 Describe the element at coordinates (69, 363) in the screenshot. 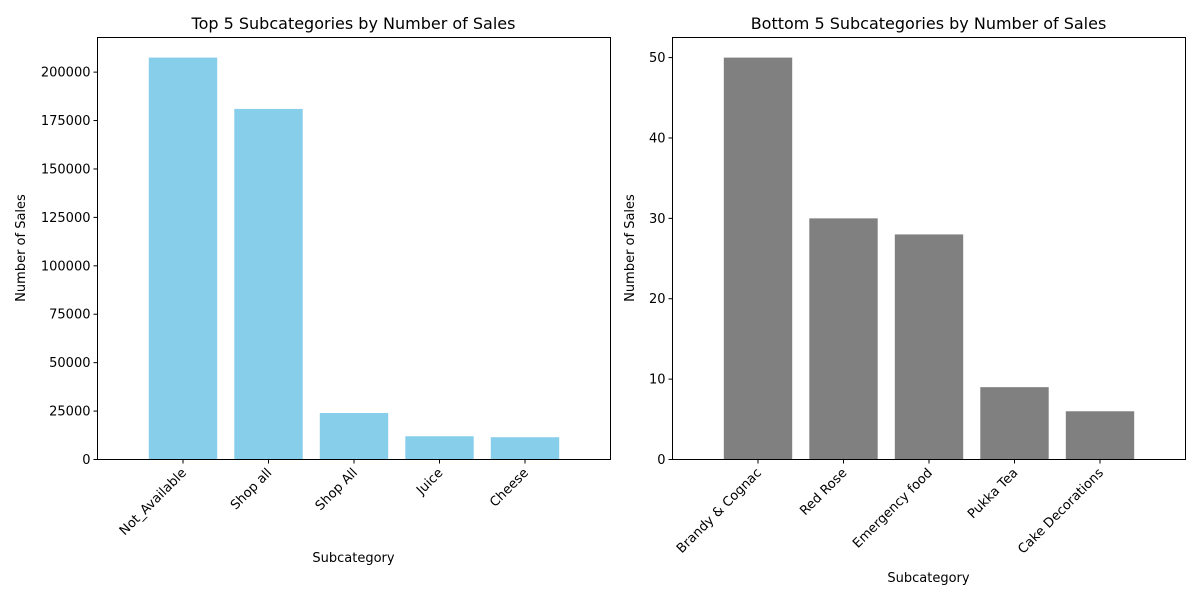

I see `y-tick-label: 50000` at that location.